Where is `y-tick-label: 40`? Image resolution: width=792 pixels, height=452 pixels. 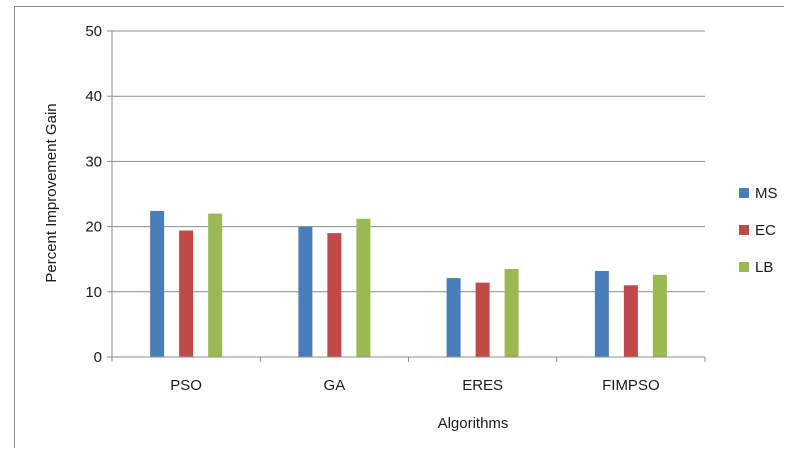 y-tick-label: 40 is located at coordinates (93, 96).